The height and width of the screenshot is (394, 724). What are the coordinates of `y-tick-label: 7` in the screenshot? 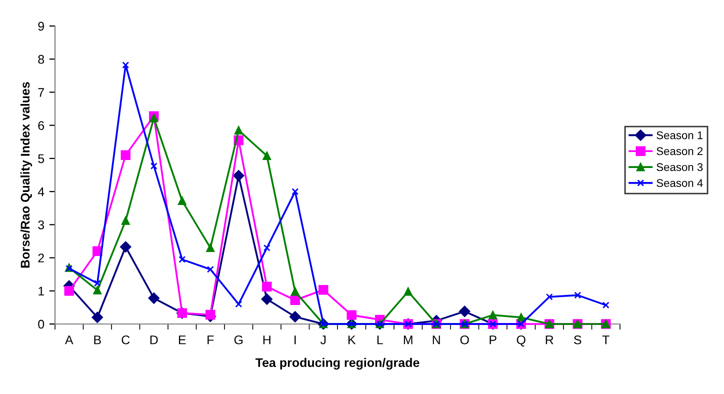 It's located at (41, 92).